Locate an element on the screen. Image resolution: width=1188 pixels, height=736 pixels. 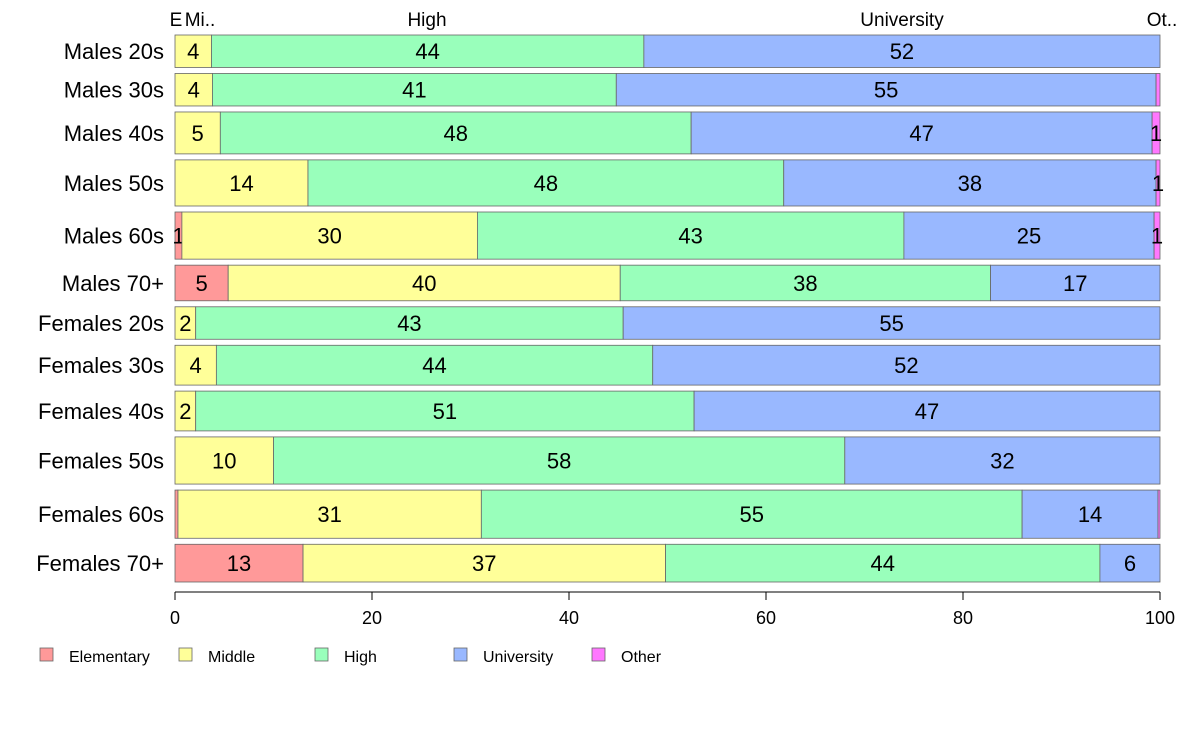
legend-label: Other is located at coordinates (641, 657).